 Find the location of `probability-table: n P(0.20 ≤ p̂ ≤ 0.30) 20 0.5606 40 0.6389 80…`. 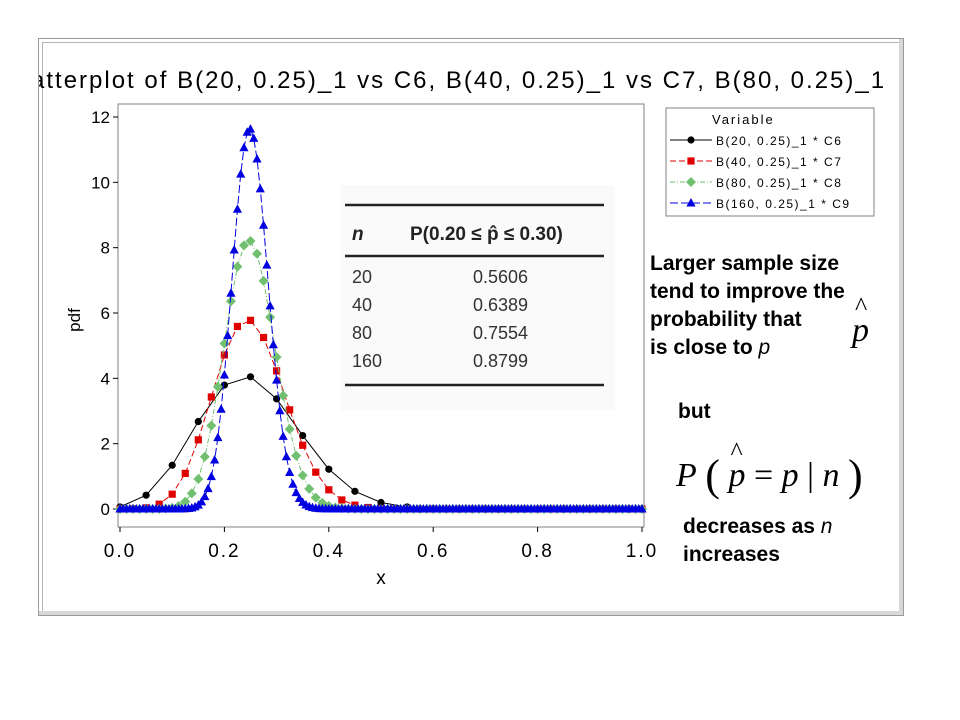

probability-table: n P(0.20 ≤ p̂ ≤ 0.30) 20 0.5606 40 0.6389 80… is located at coordinates (477, 297).